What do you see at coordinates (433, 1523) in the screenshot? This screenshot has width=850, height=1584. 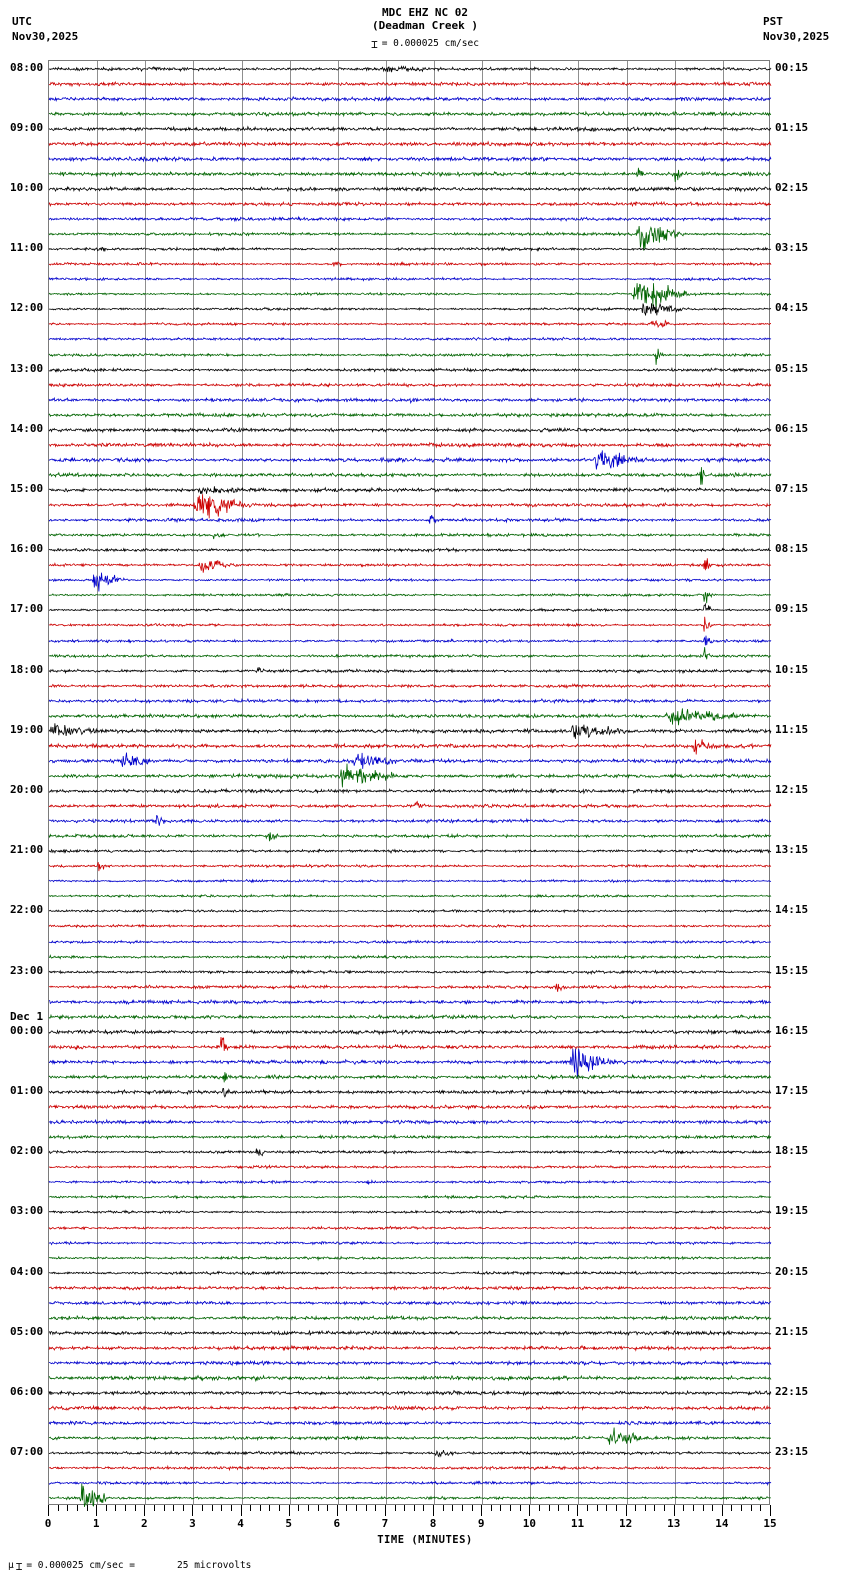 I see `axis-tick-label: 8` at bounding box center [433, 1523].